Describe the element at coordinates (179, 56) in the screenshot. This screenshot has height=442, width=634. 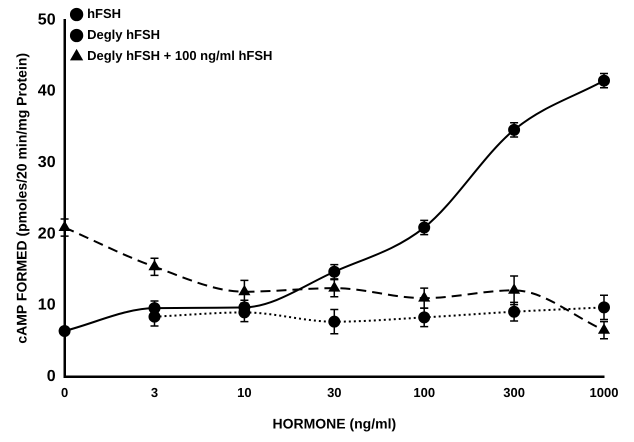
I see `legend-label: Degly hFSH + 100 ng/ml hFSH` at that location.